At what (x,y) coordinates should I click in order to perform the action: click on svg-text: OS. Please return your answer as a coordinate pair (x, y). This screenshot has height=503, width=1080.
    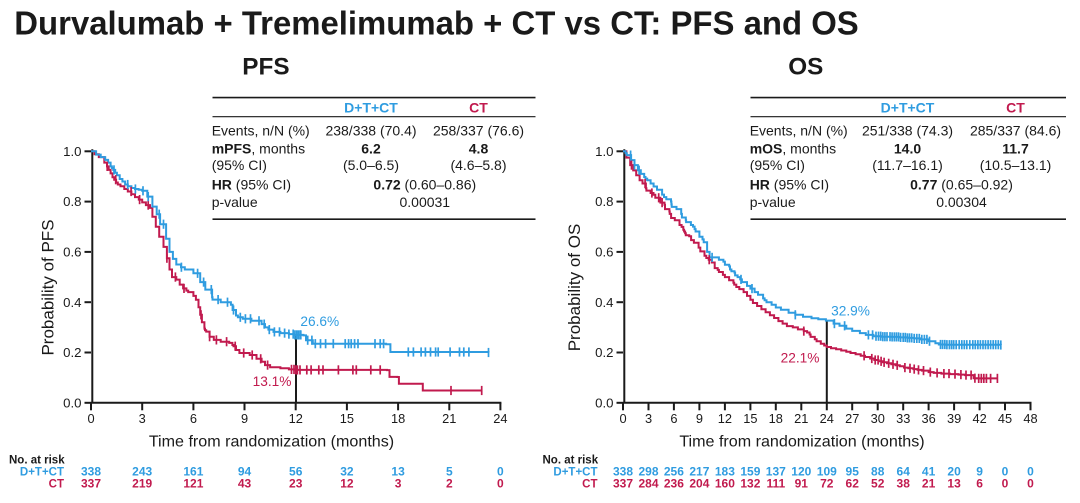
    Looking at the image, I should click on (805, 67).